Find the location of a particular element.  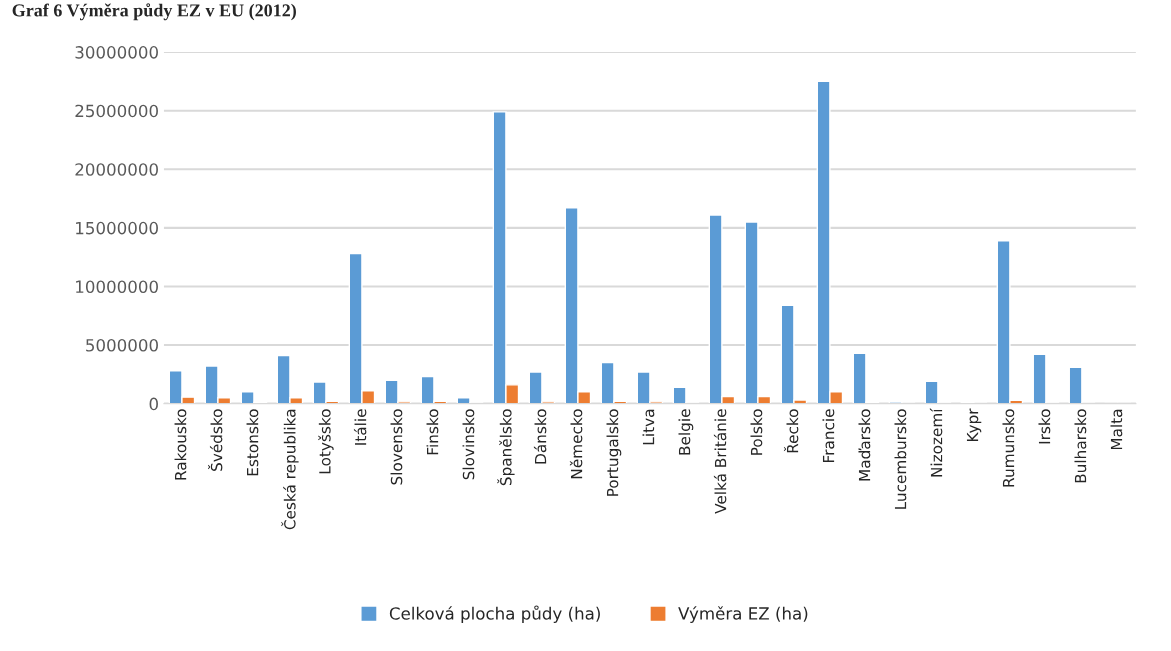

x-tick-label: Belgie is located at coordinates (686, 432).